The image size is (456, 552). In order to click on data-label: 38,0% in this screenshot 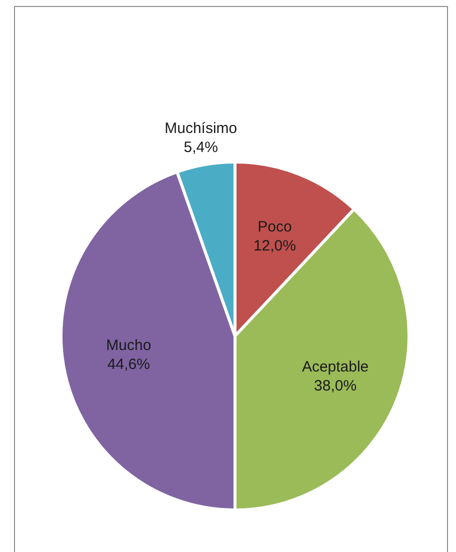, I will do `click(335, 385)`.